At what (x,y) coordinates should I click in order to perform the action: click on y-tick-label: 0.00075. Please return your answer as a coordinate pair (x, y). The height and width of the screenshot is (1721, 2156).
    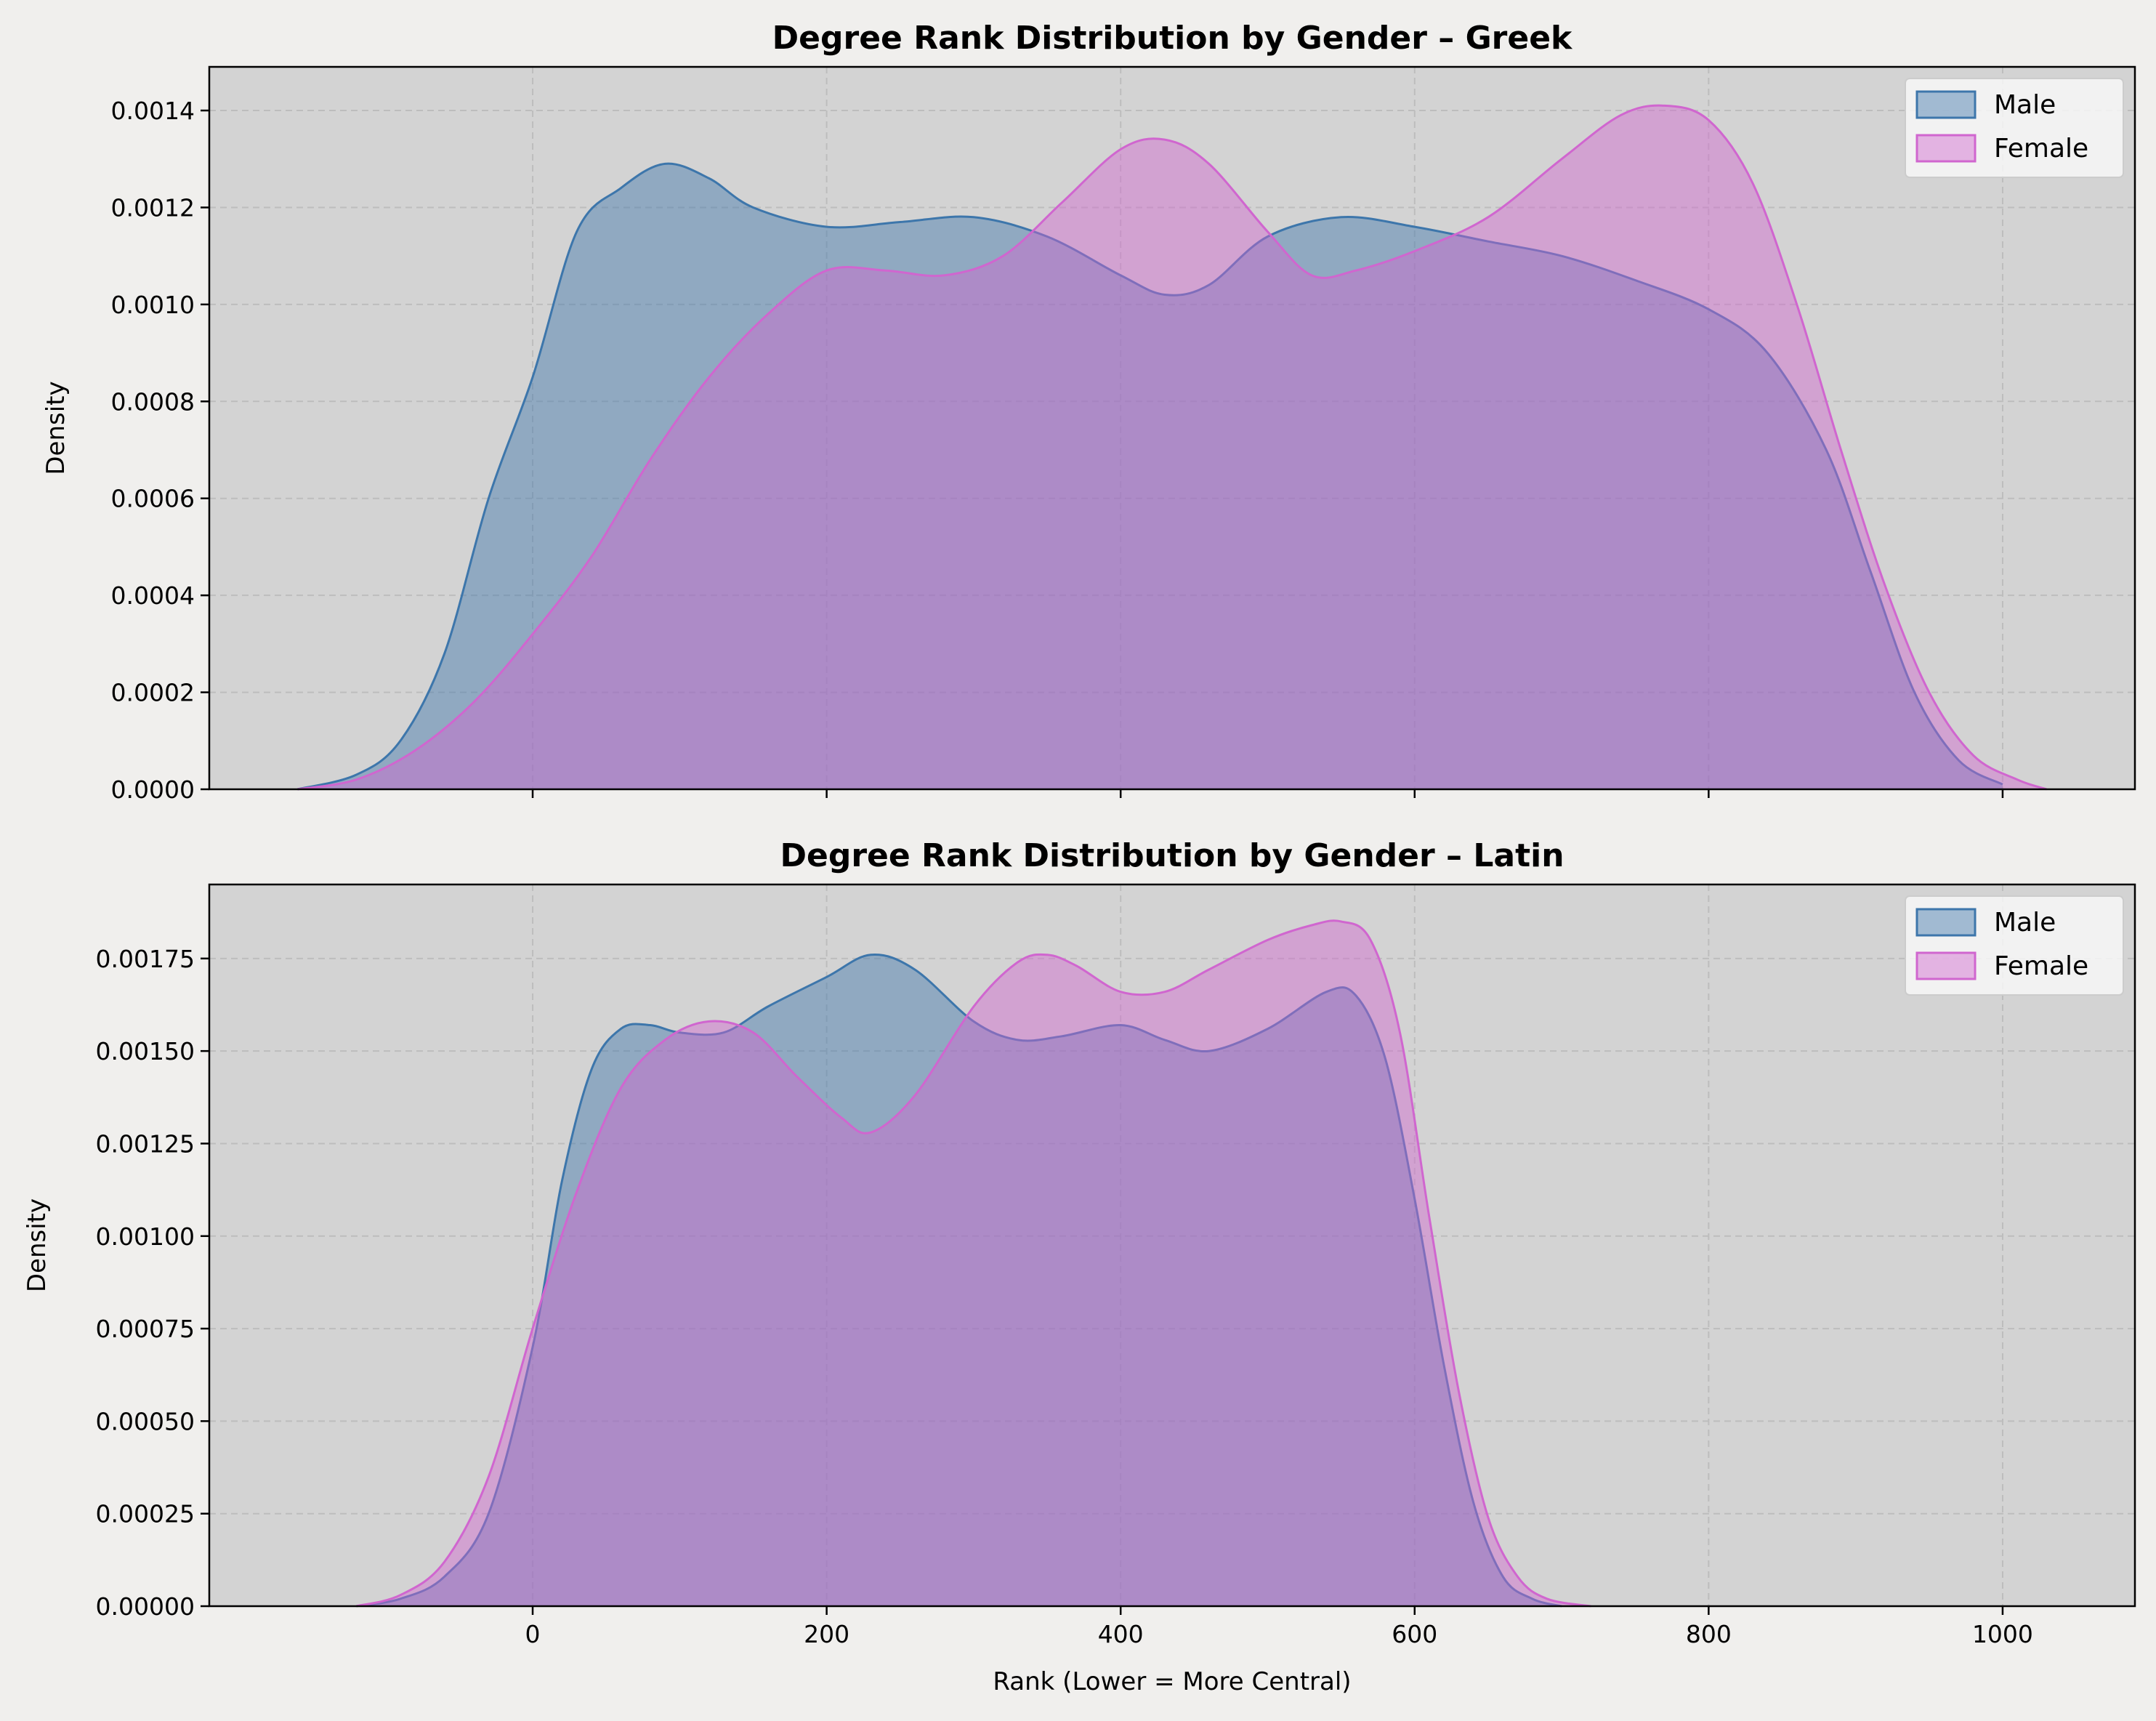
    Looking at the image, I should click on (145, 1329).